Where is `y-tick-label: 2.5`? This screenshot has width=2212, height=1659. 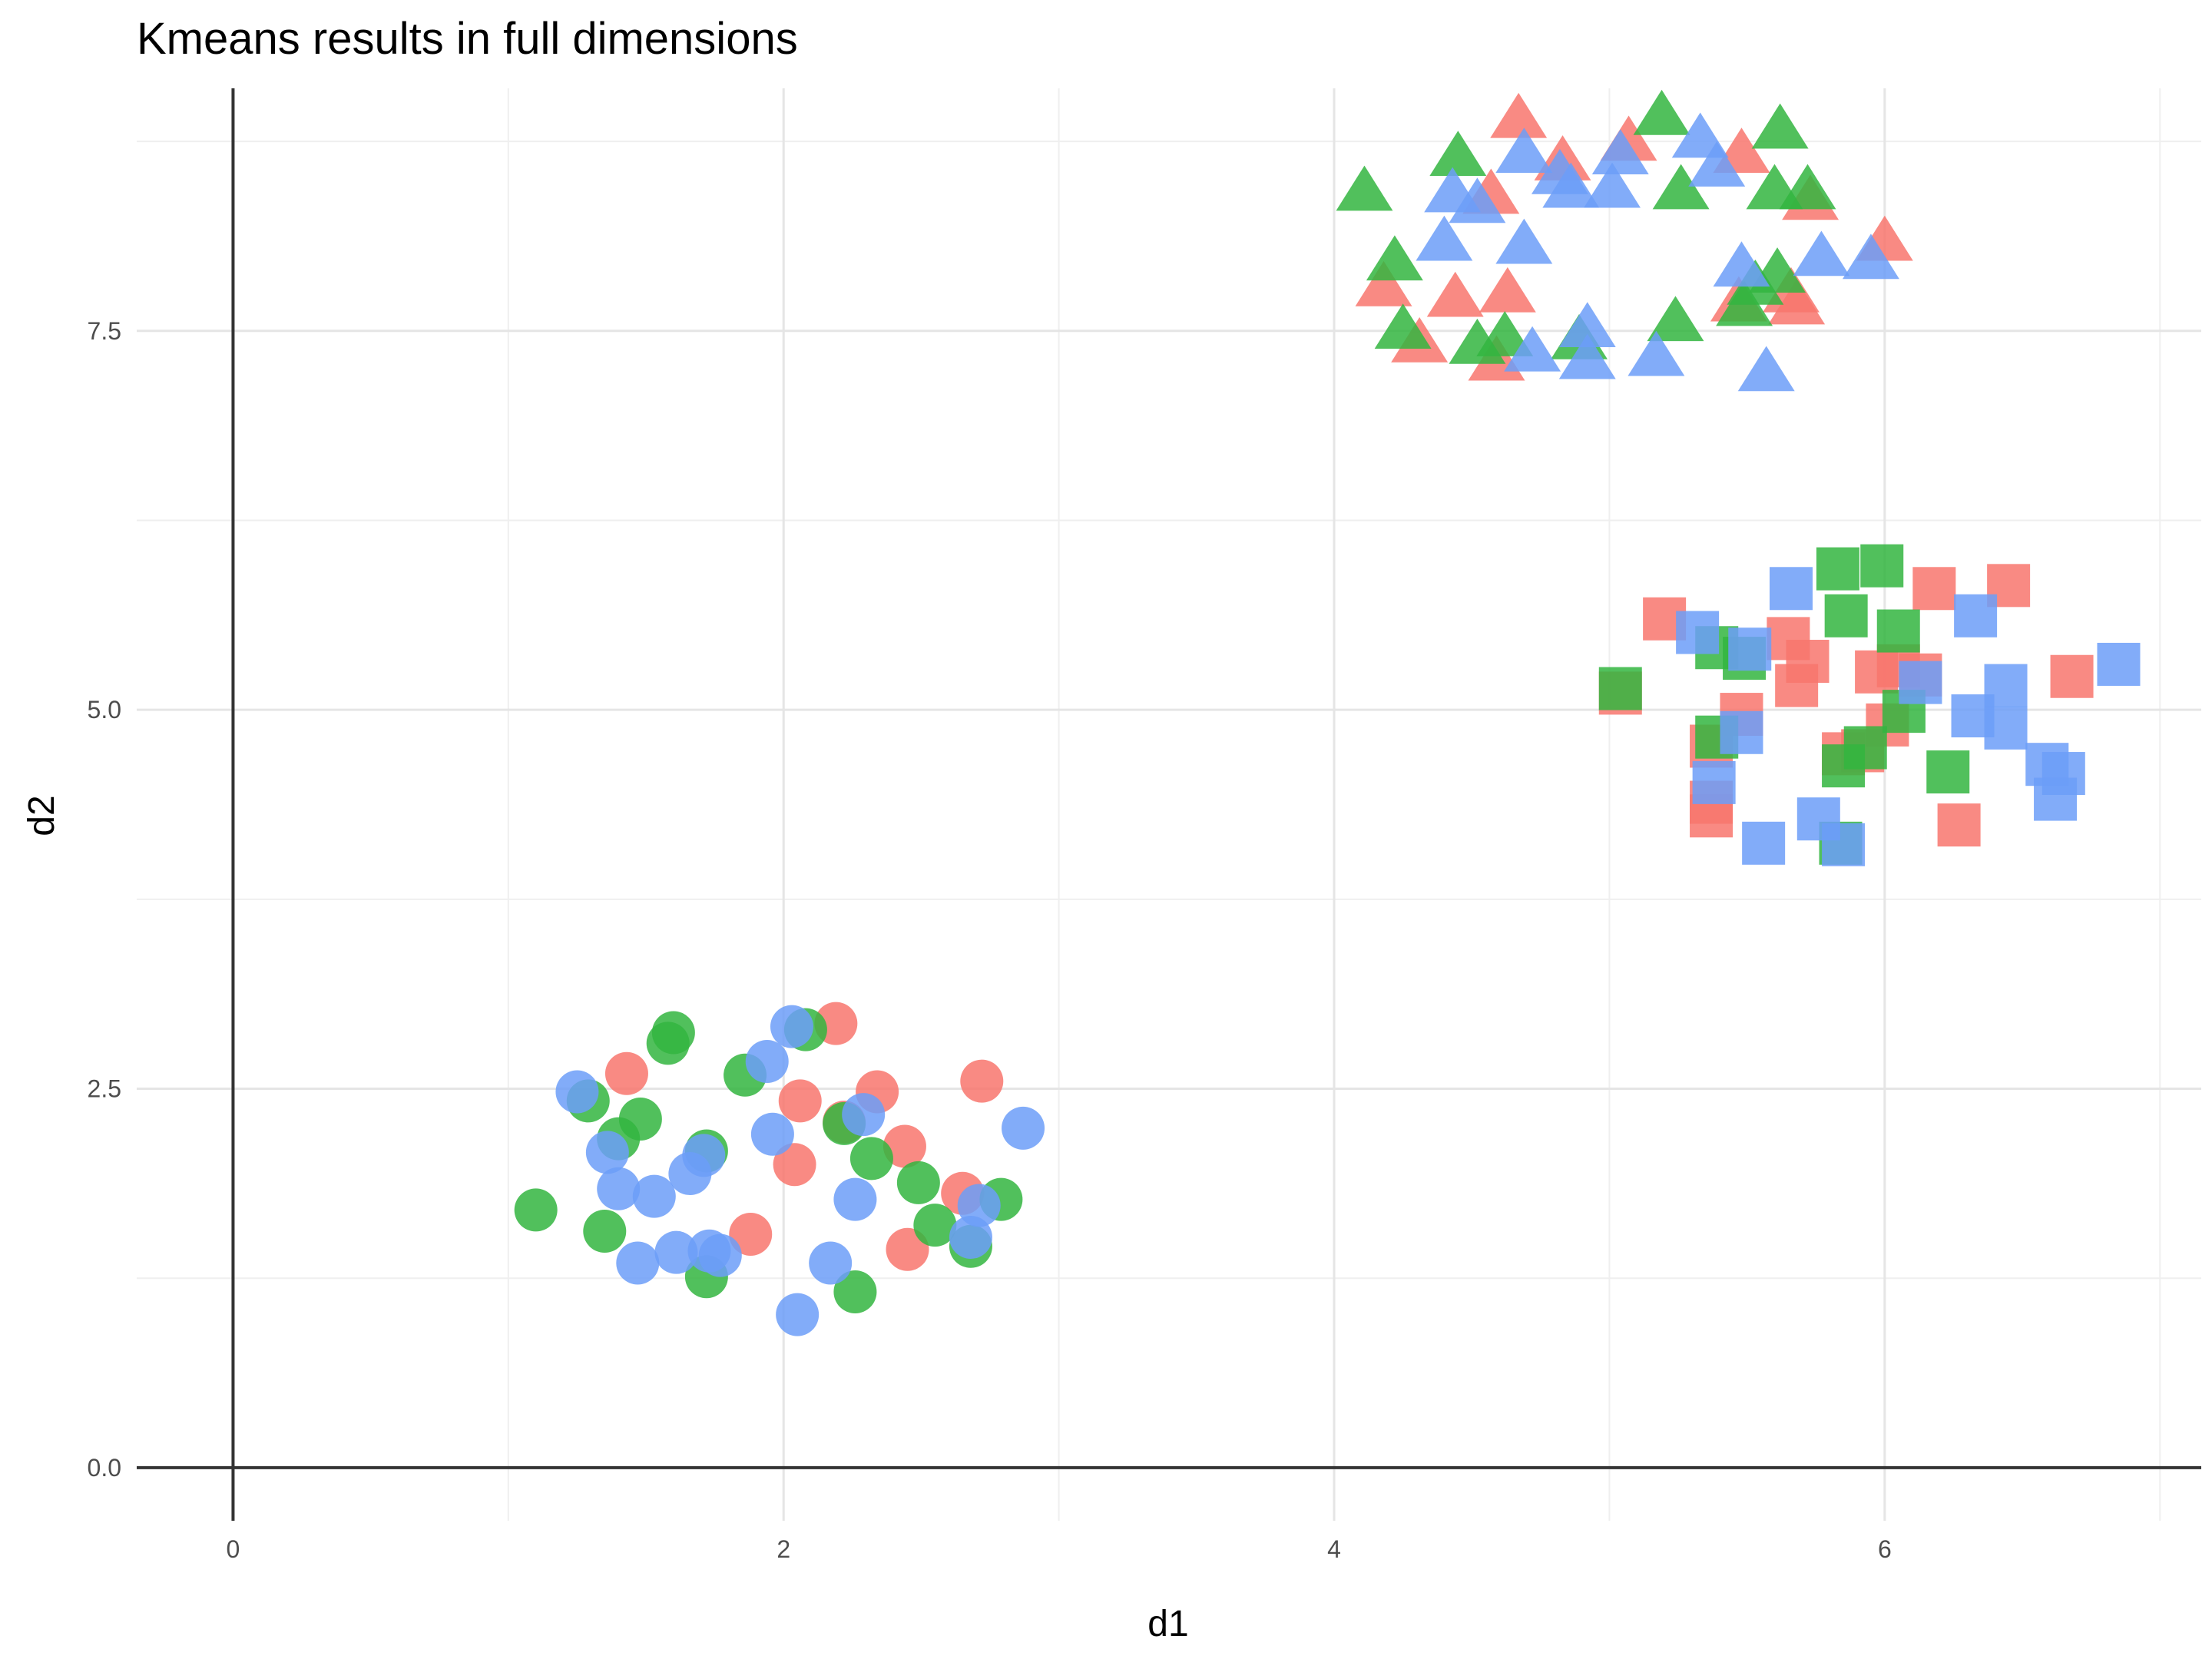
y-tick-label: 2.5 is located at coordinates (105, 1089).